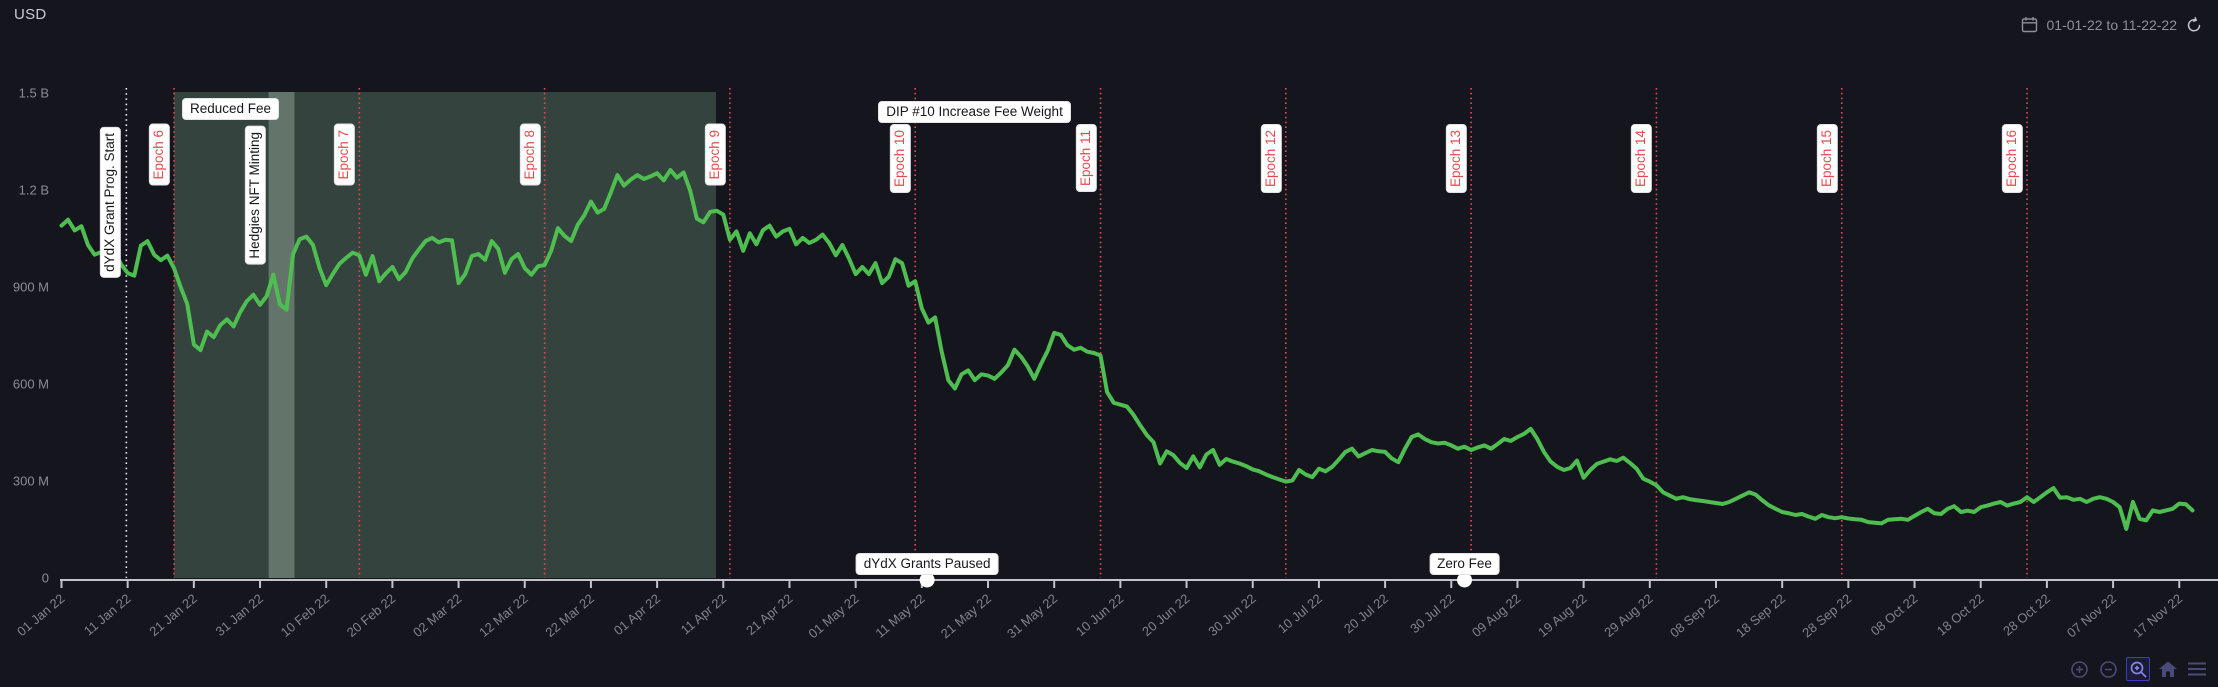 This screenshot has width=2218, height=687. I want to click on epoch-label: Epoch 10, so click(901, 159).